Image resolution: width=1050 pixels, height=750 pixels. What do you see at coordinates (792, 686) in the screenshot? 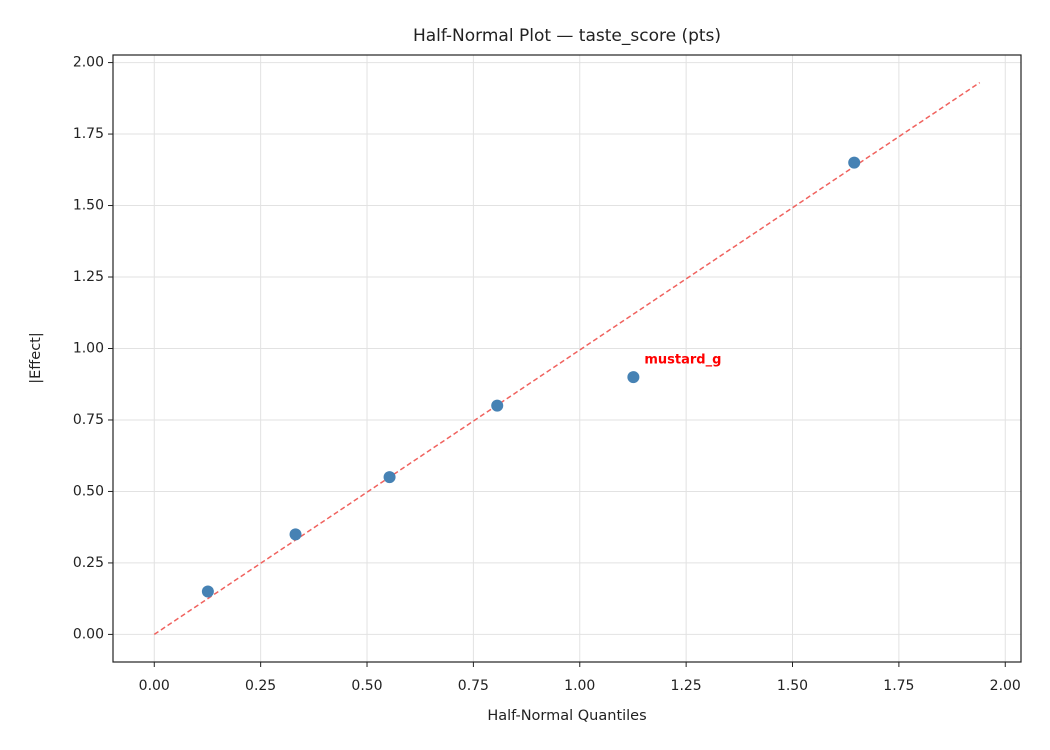
I see `x-tick-label: 1.50` at bounding box center [792, 686].